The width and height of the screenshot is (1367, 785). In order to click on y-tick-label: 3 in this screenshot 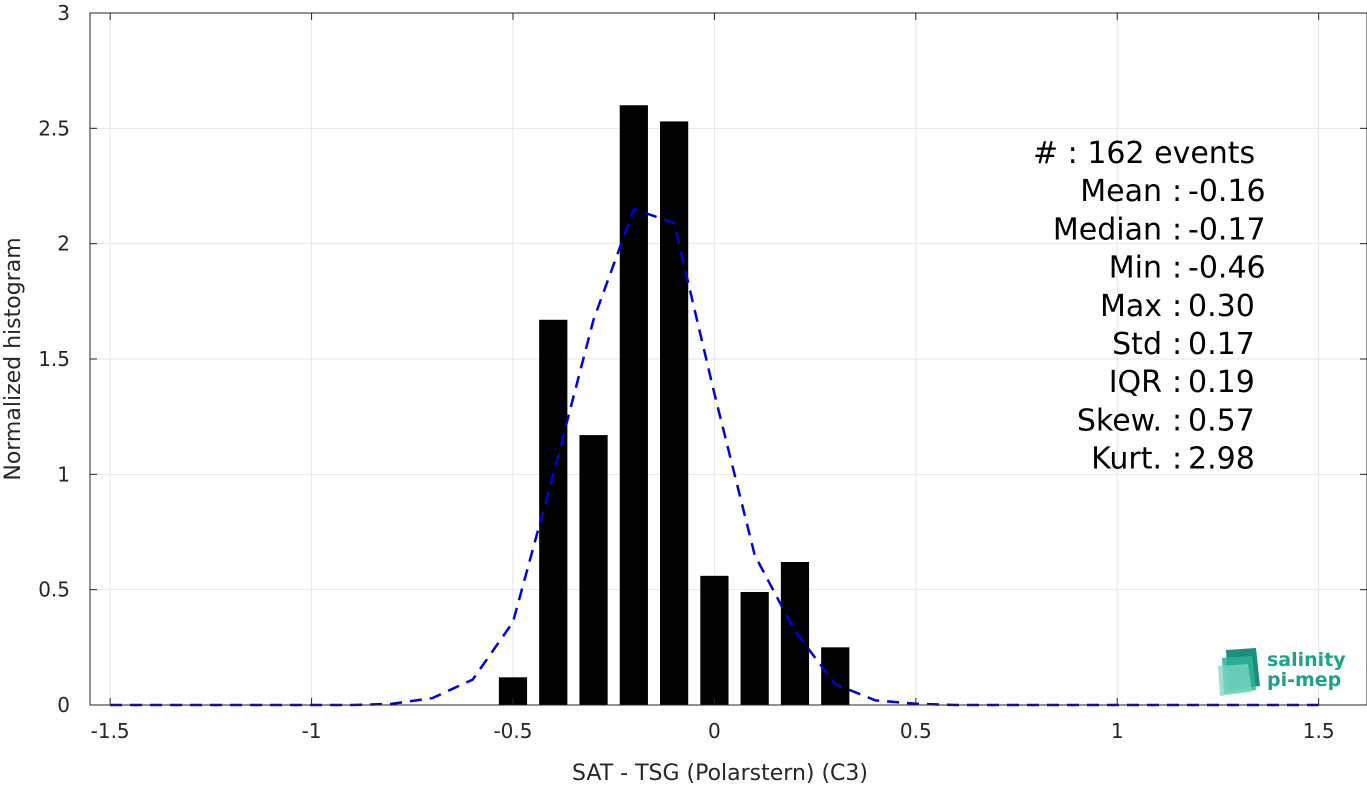, I will do `click(63, 13)`.